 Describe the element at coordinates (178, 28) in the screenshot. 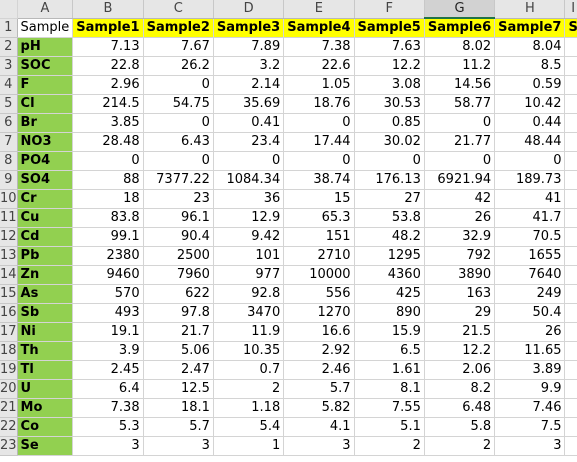

I see `cell-header: Sample2` at that location.